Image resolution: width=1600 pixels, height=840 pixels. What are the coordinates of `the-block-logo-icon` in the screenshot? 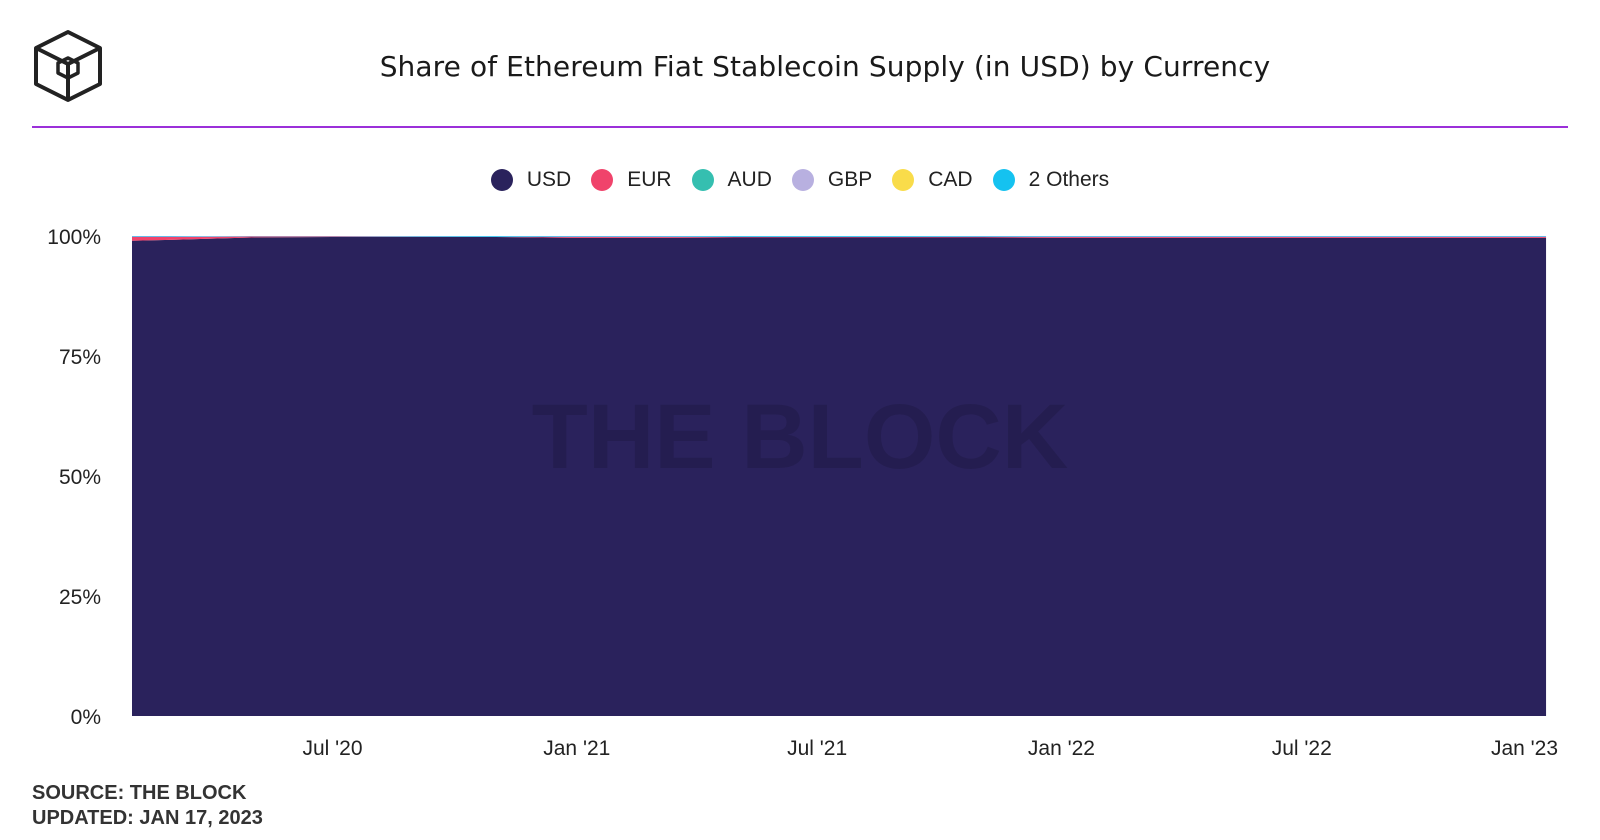 It's located at (68, 66).